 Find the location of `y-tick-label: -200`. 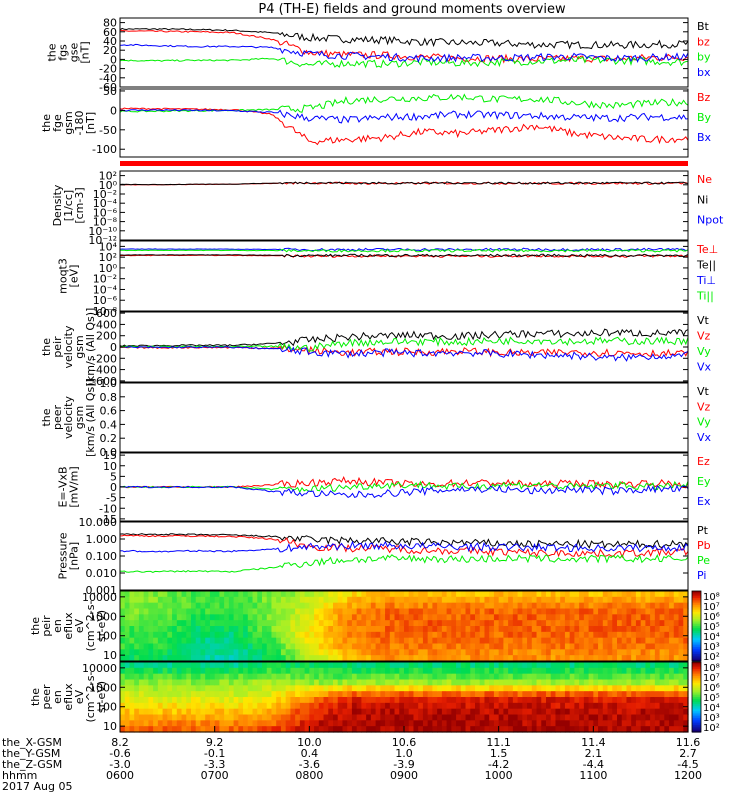

y-tick-label: -200 is located at coordinates (104, 358).